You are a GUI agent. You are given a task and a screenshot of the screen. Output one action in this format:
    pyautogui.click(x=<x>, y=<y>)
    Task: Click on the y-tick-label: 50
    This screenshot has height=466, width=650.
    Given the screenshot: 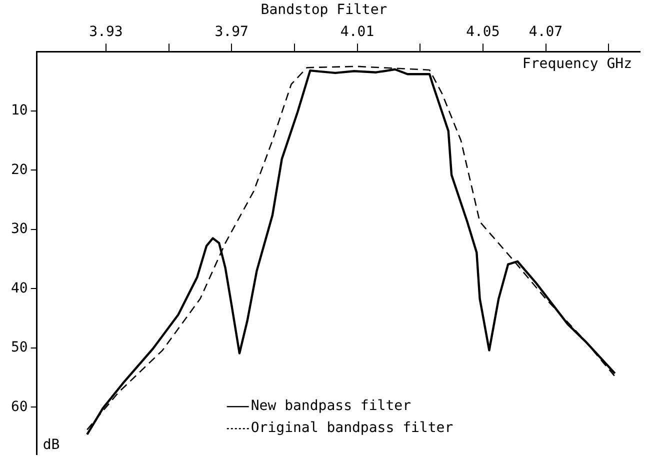 What is the action you would take?
    pyautogui.click(x=19, y=348)
    